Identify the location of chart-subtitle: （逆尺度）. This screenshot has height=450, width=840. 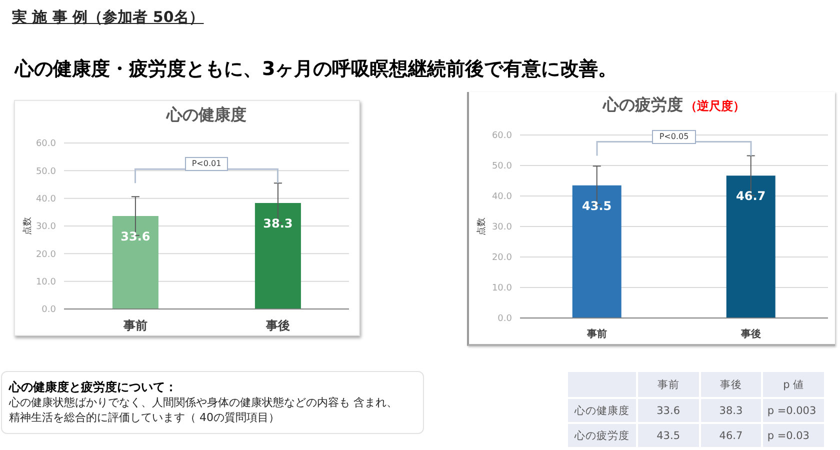
(715, 106).